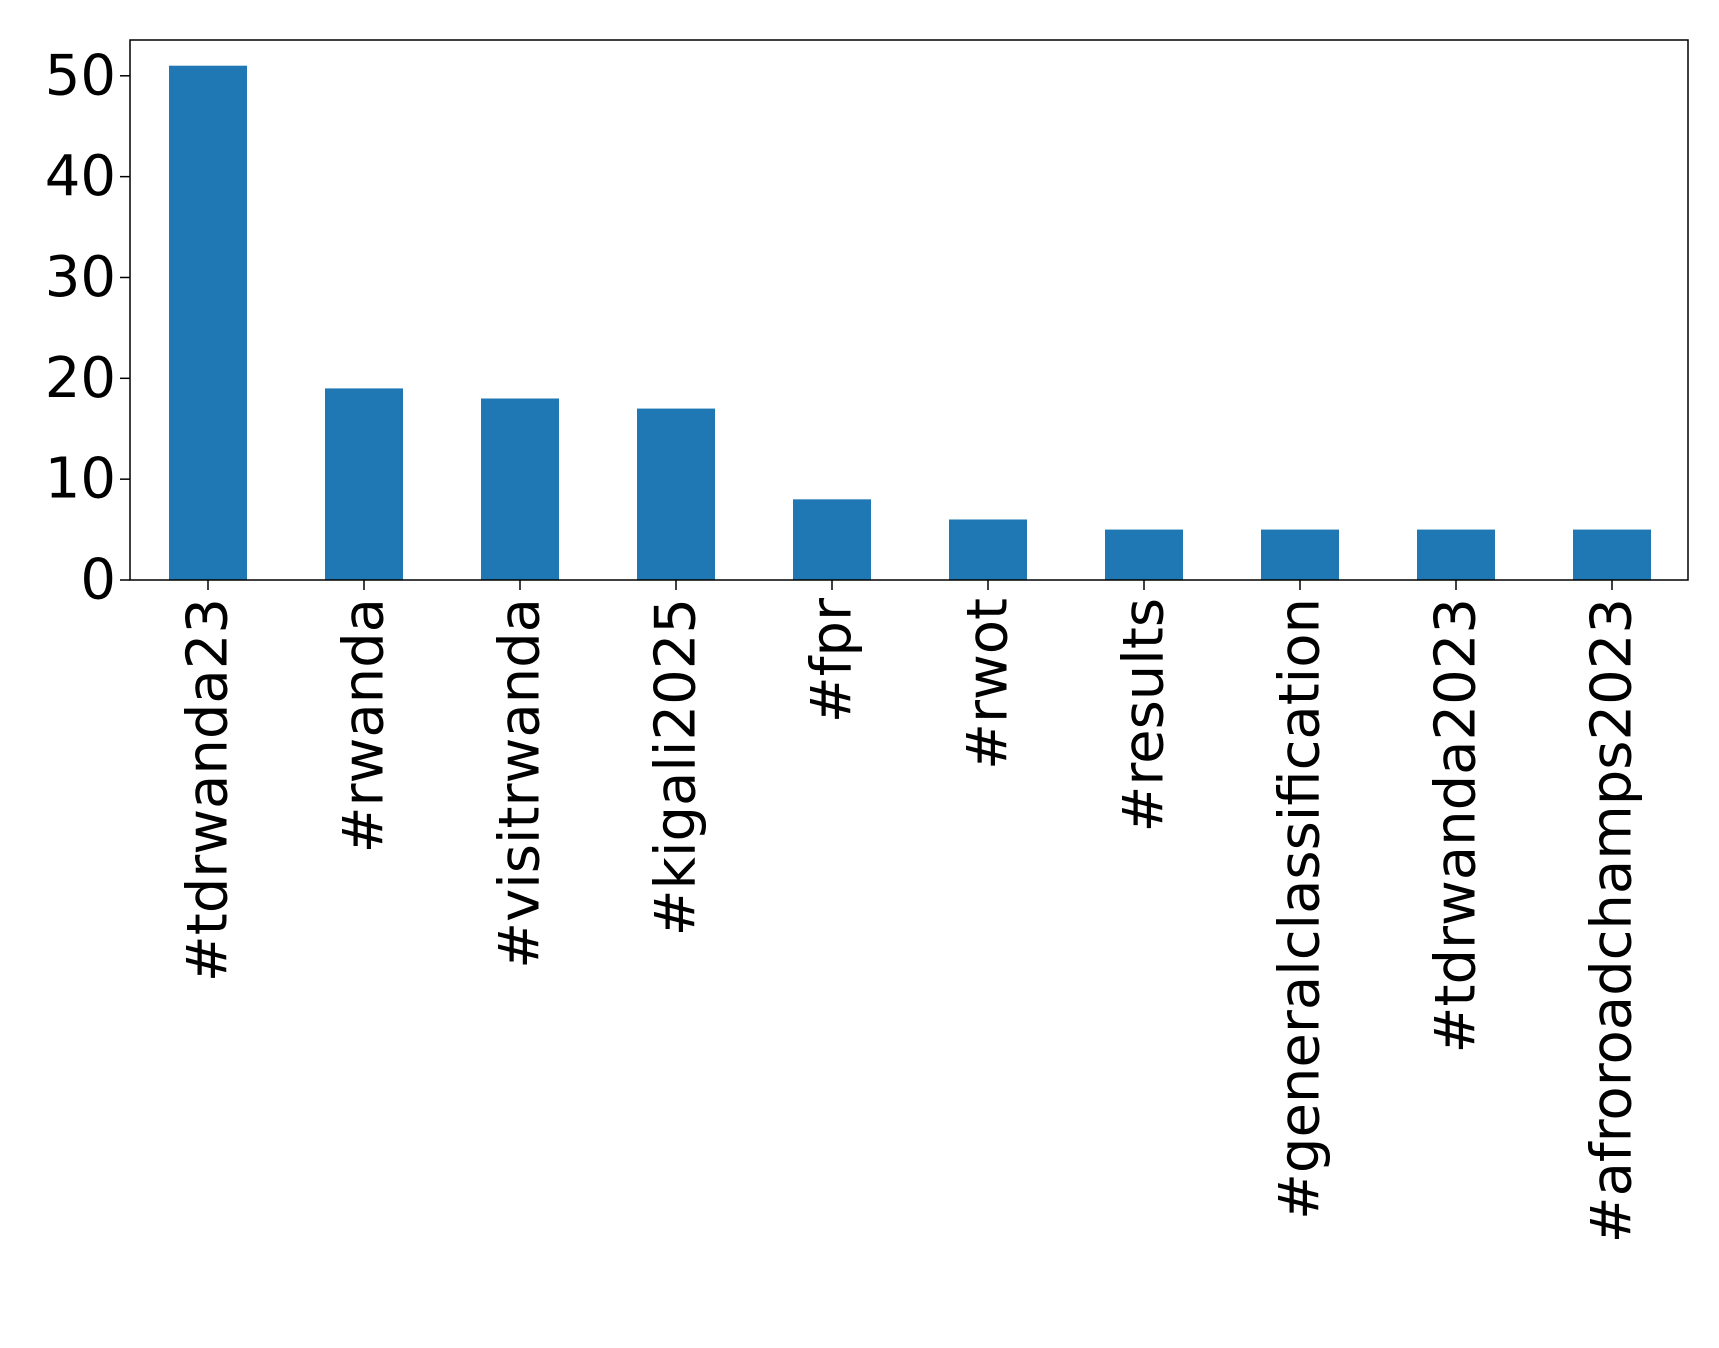  Describe the element at coordinates (832, 660) in the screenshot. I see `x-tick-label-4: #fpr` at that location.